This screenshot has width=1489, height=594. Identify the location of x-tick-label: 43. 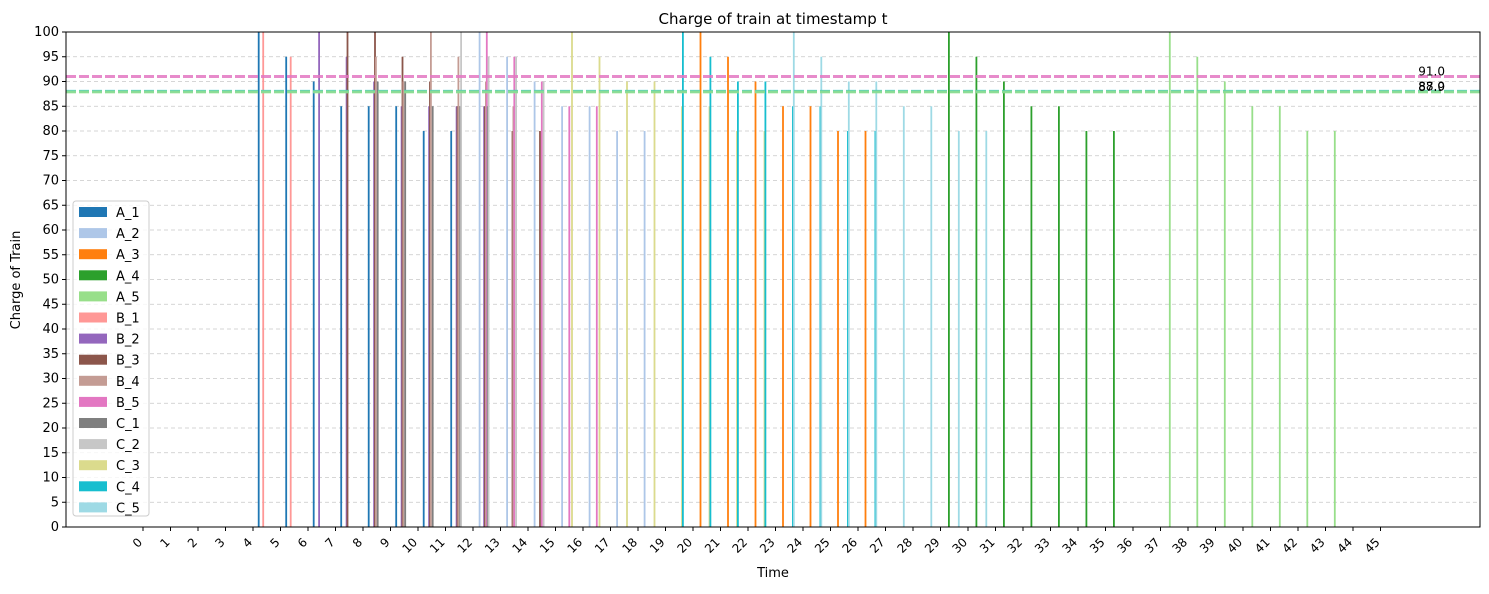
(1317, 545).